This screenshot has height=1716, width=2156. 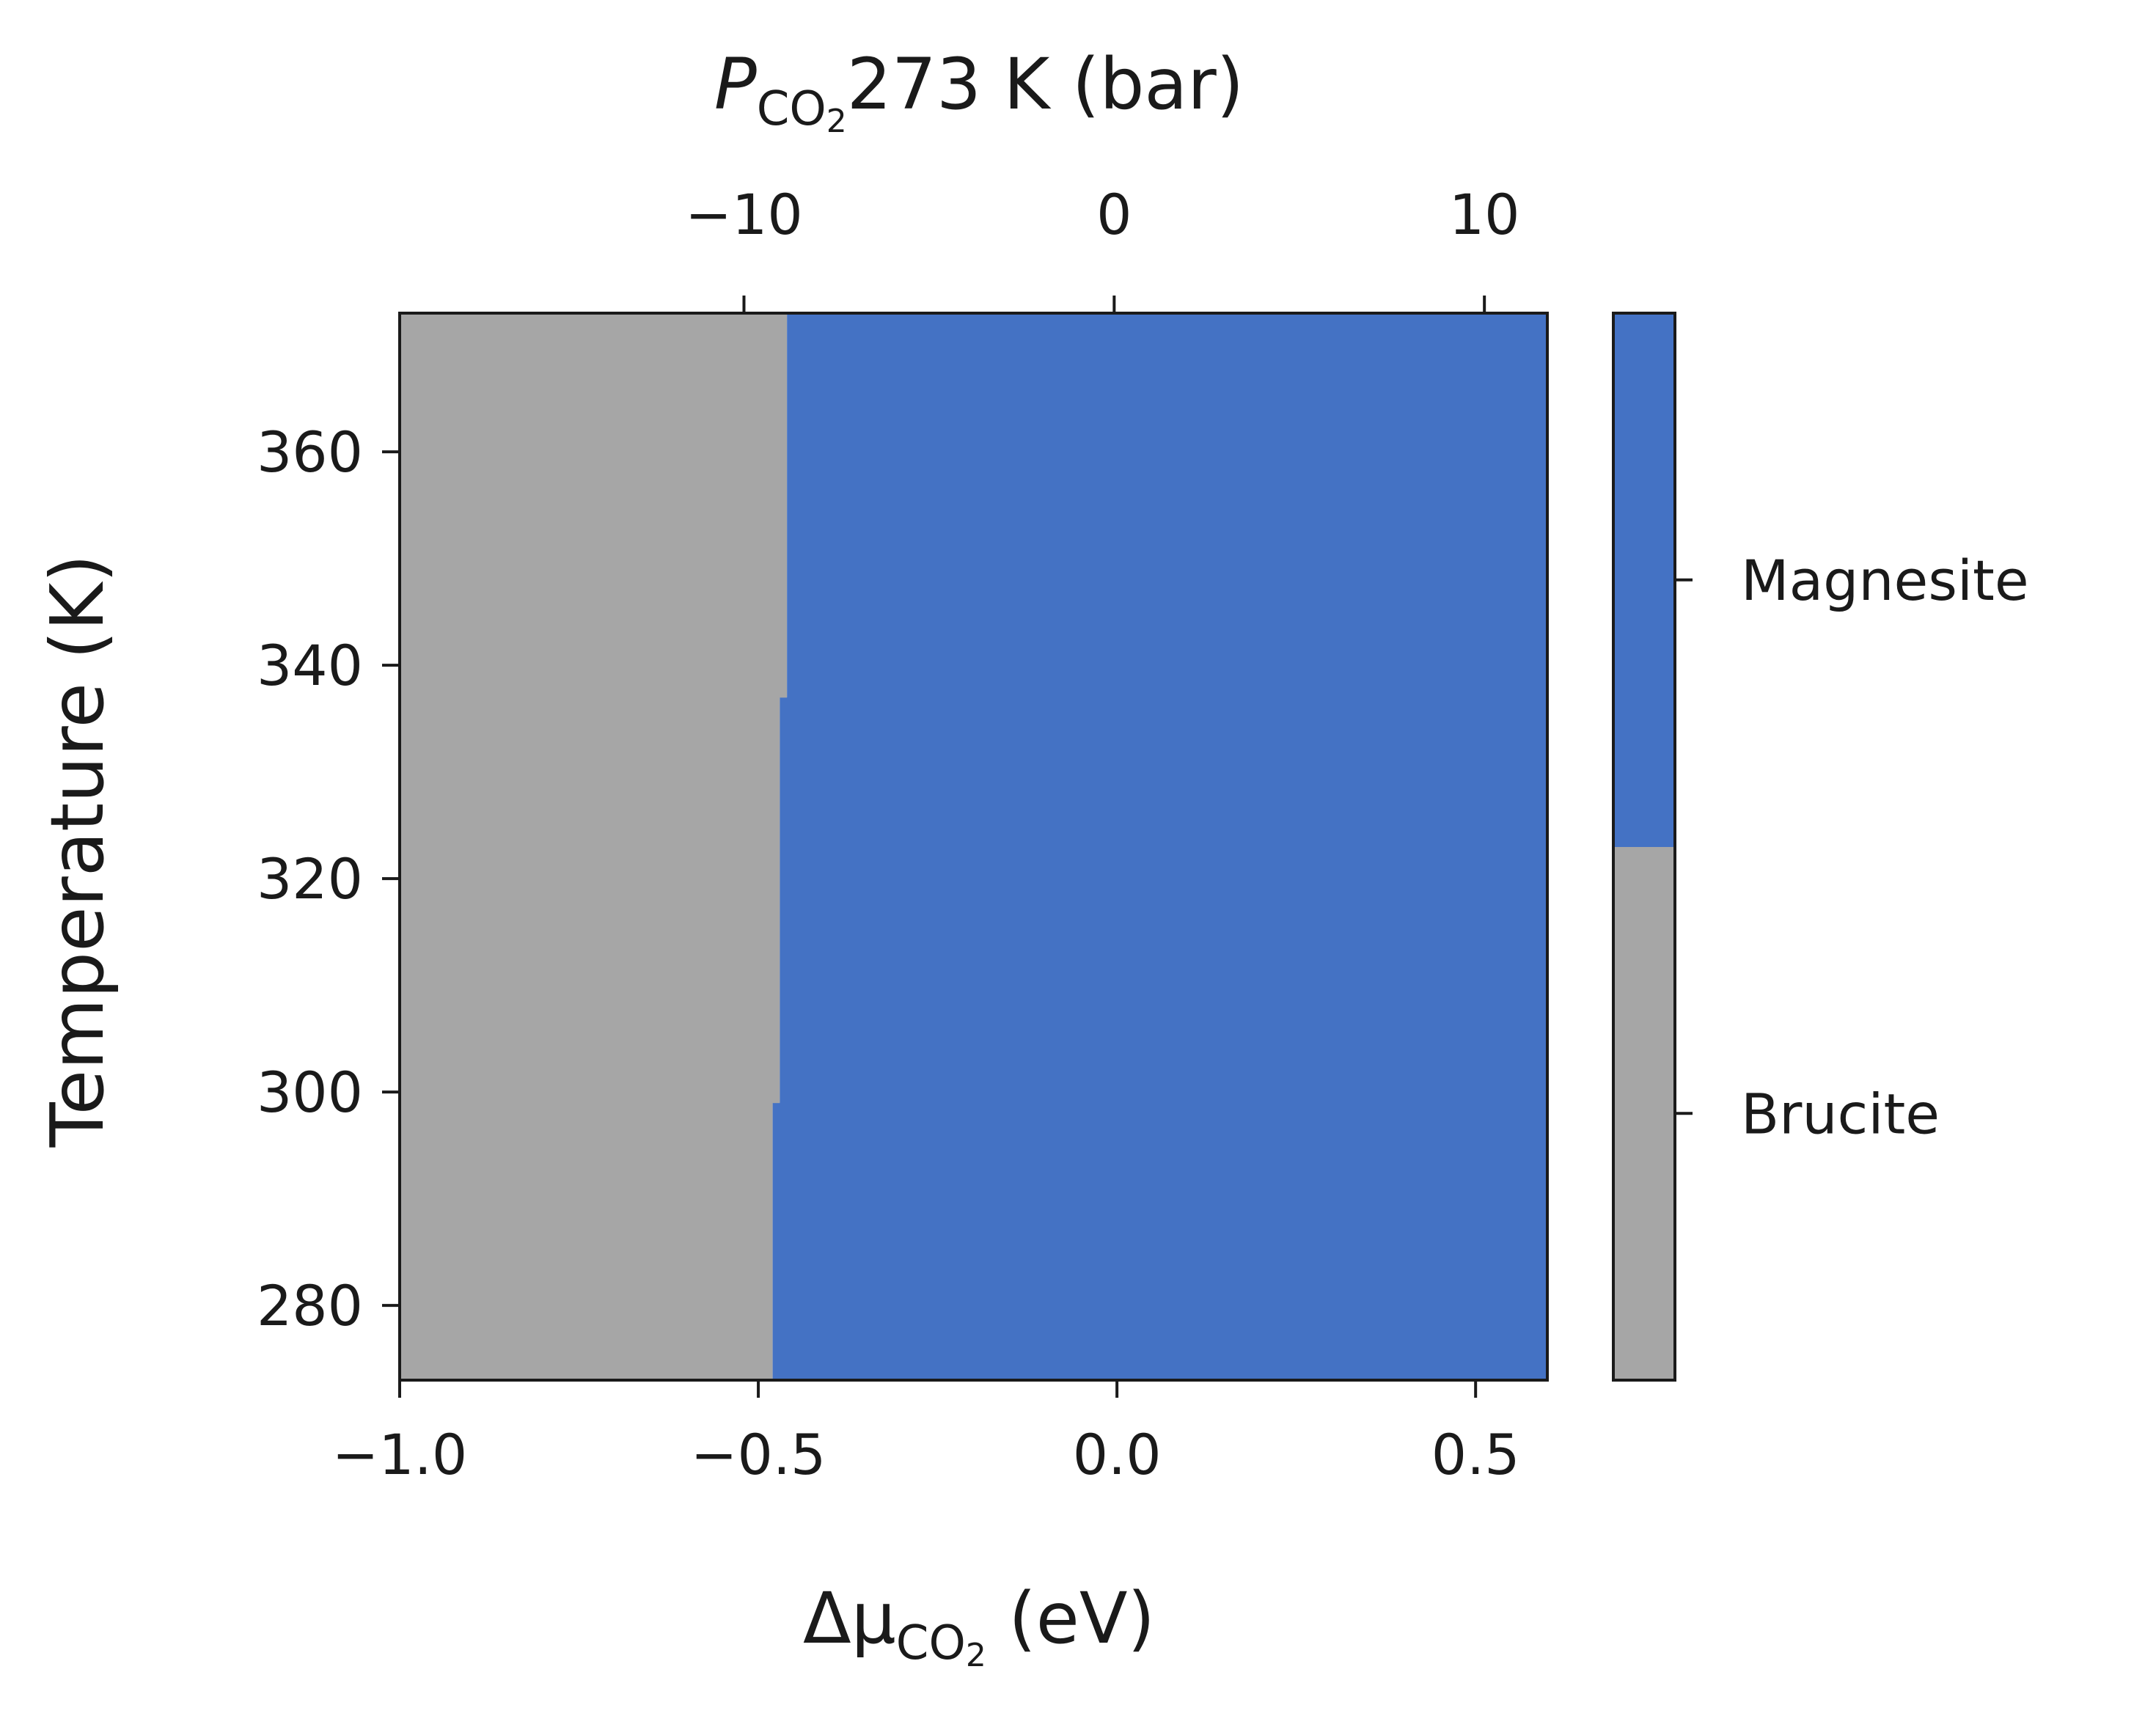 I want to click on y-tick-label: 340, so click(x=310, y=665).